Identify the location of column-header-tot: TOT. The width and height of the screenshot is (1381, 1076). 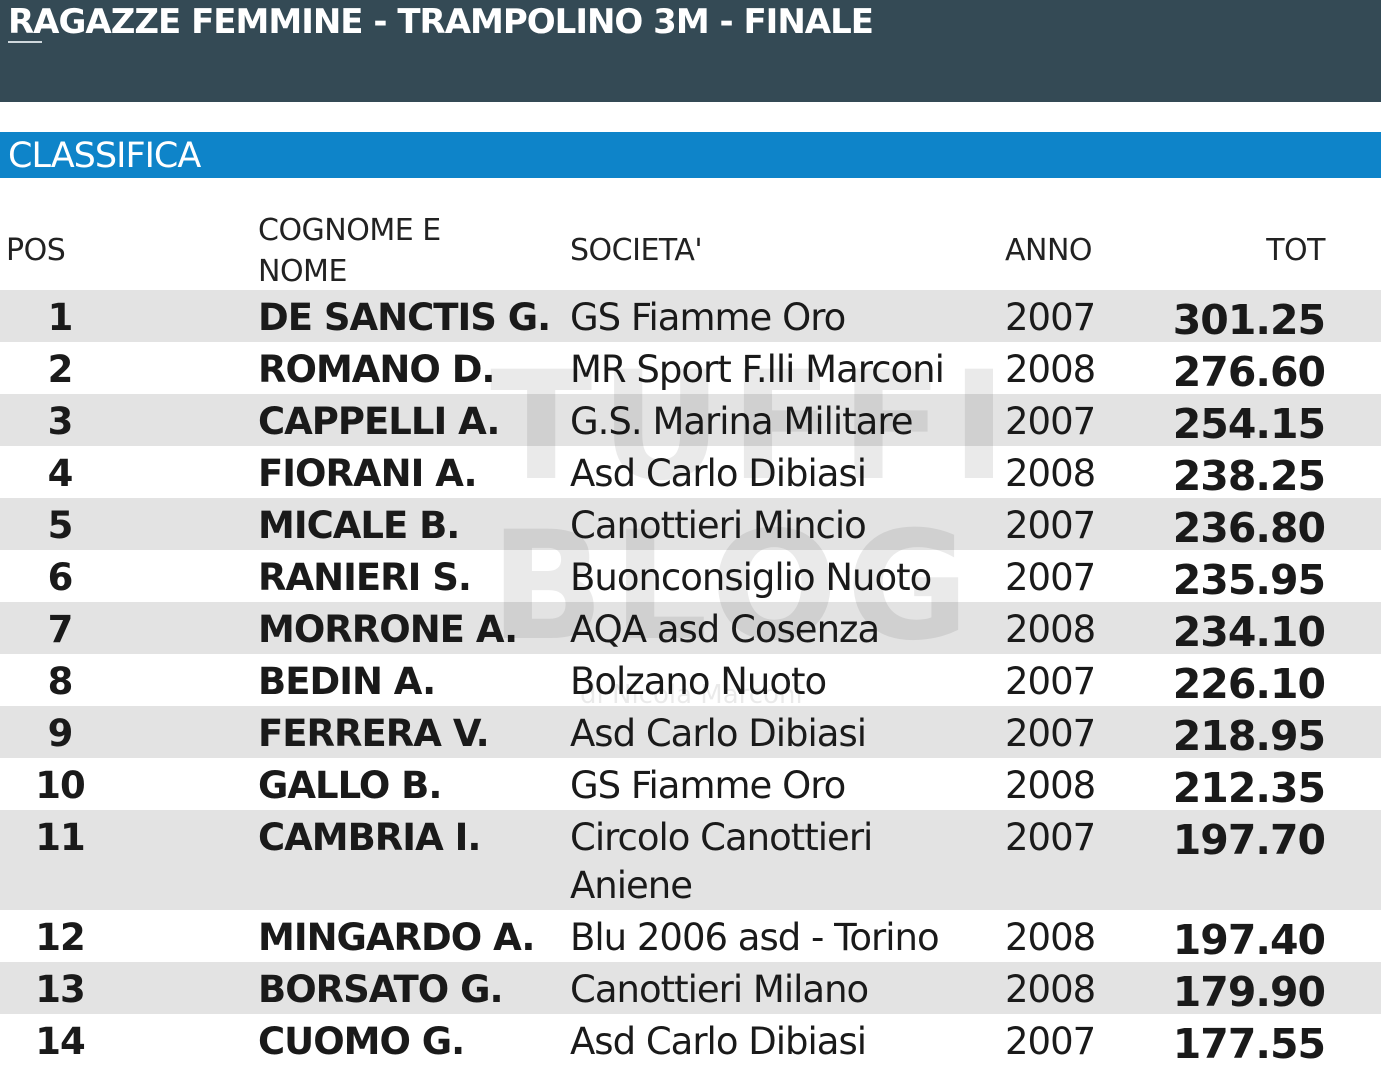
(1295, 250).